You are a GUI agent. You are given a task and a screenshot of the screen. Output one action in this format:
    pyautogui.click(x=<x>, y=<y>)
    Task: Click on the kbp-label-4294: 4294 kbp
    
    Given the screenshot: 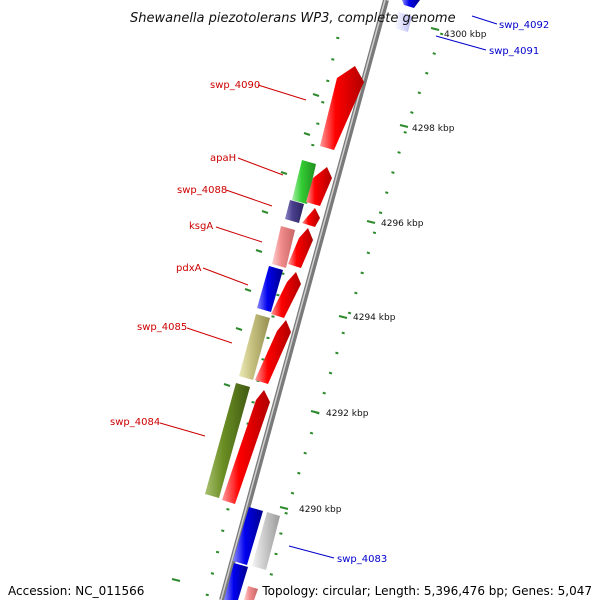 What is the action you would take?
    pyautogui.click(x=374, y=318)
    